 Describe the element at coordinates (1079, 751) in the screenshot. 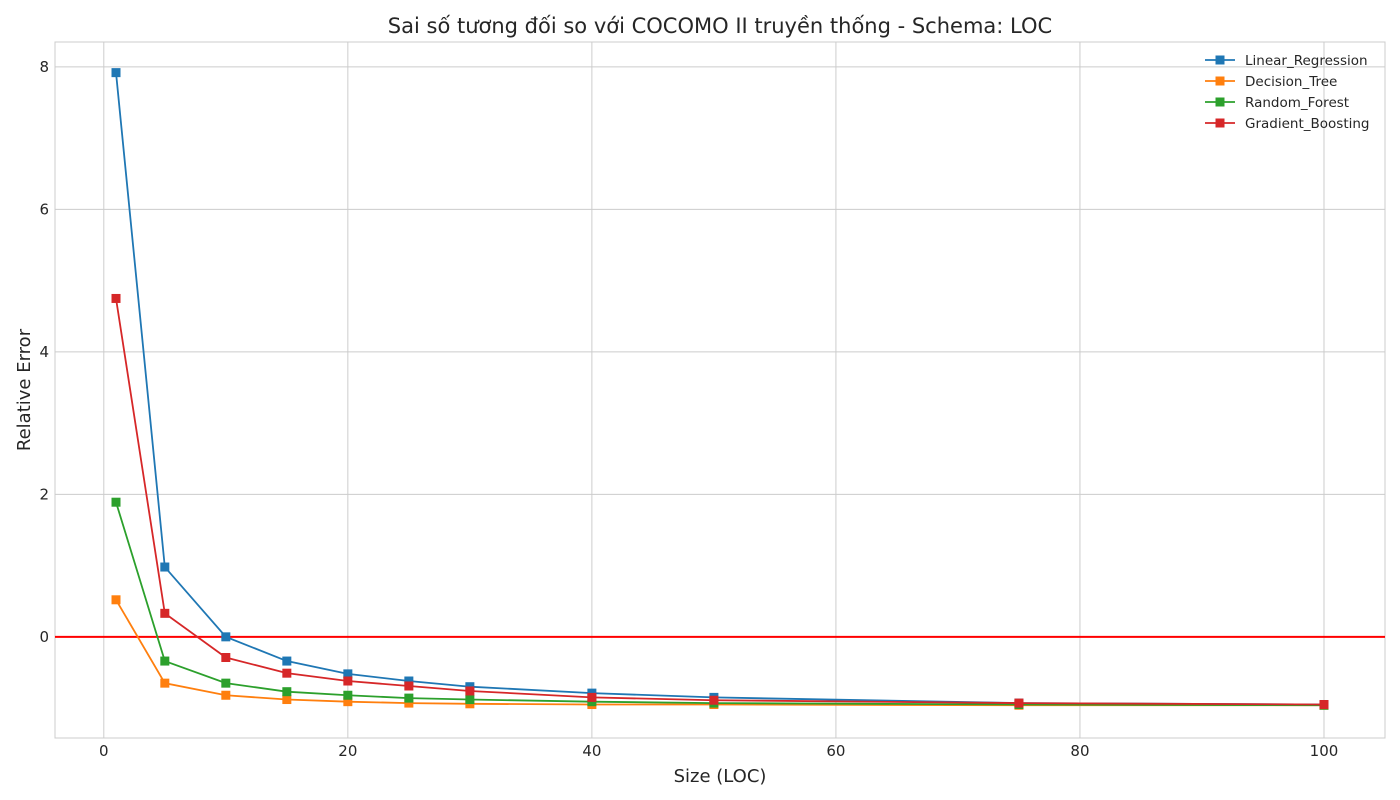

I see `x-tick-label: 80` at that location.